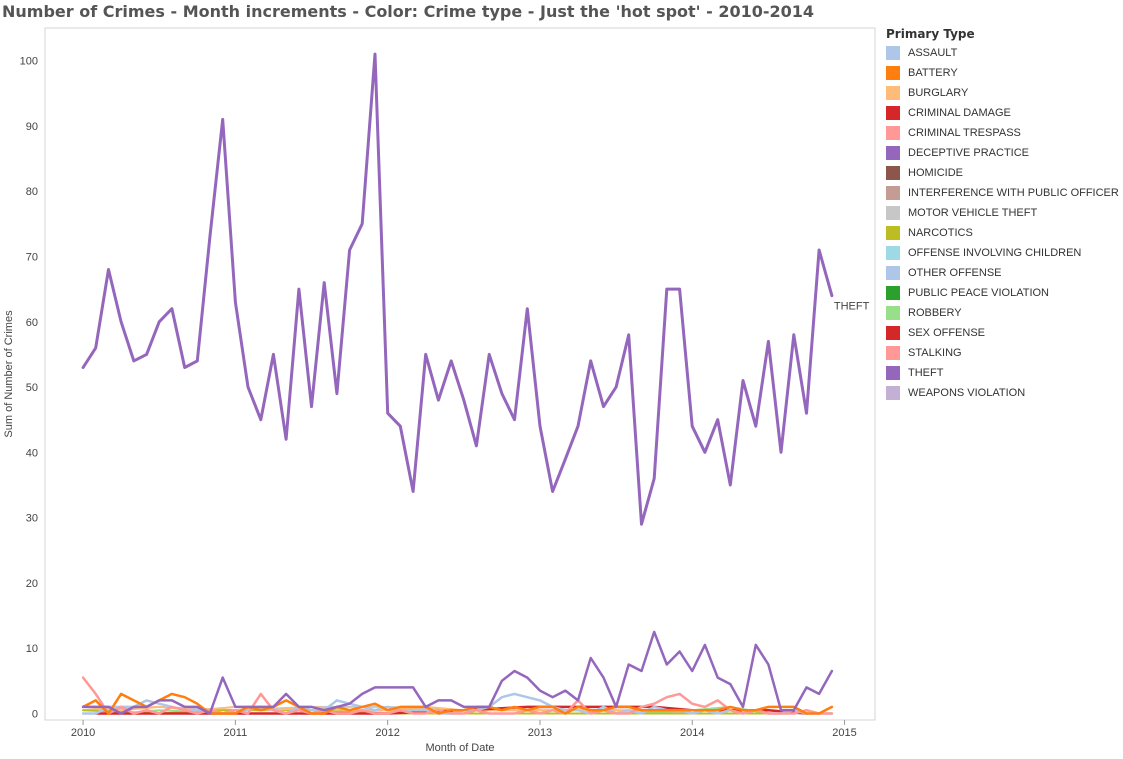  Describe the element at coordinates (933, 73) in the screenshot. I see `legend-label: BATTERY` at that location.